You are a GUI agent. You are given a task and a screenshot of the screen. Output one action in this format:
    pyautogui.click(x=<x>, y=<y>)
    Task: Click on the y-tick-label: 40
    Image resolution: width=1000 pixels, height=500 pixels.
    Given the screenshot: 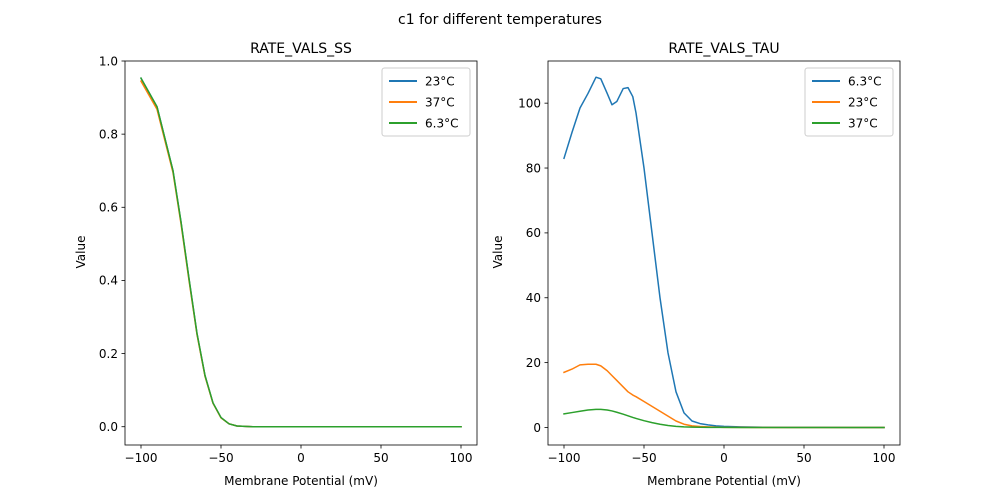 What is the action you would take?
    pyautogui.click(x=533, y=298)
    